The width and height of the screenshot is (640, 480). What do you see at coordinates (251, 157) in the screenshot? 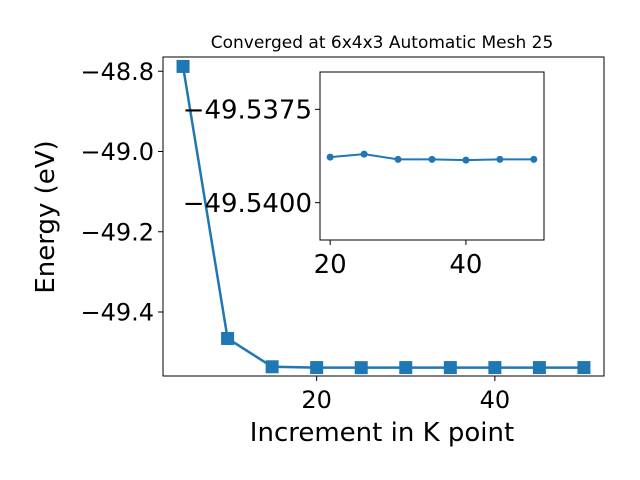
I see `inset-y-ticks: −49.5400 −49.5375` at bounding box center [251, 157].